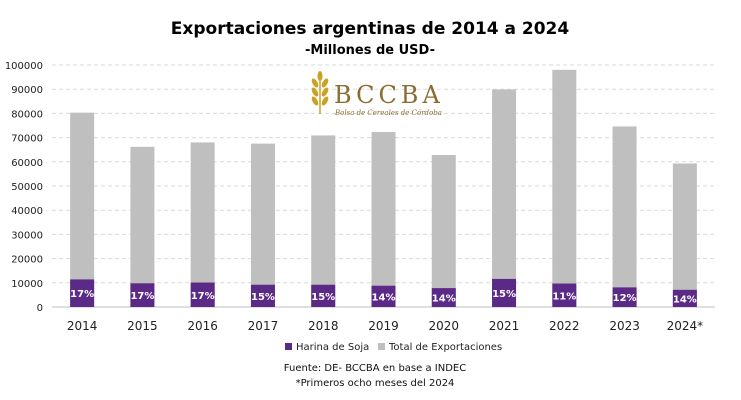  What do you see at coordinates (624, 326) in the screenshot?
I see `x-tick-label: 2023` at bounding box center [624, 326].